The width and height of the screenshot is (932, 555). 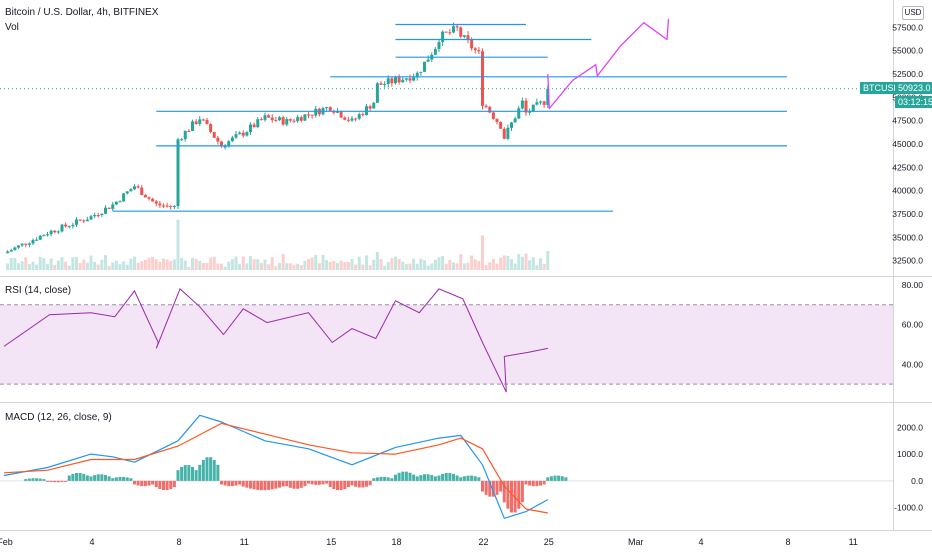 What do you see at coordinates (913, 13) in the screenshot?
I see `currency-button: USD` at bounding box center [913, 13].